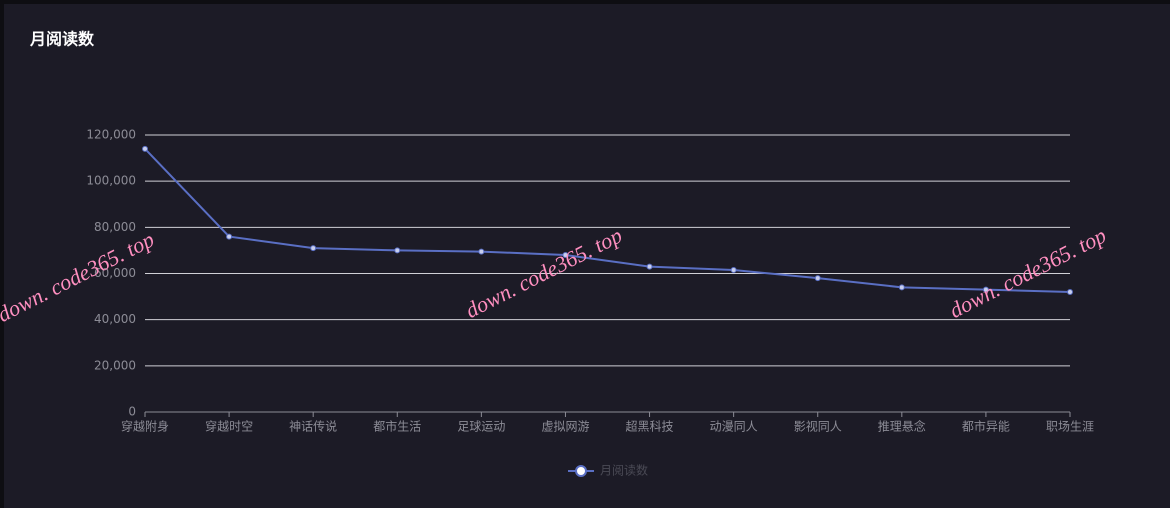  What do you see at coordinates (115, 227) in the screenshot?
I see `y-tick-label: 80,000` at bounding box center [115, 227].